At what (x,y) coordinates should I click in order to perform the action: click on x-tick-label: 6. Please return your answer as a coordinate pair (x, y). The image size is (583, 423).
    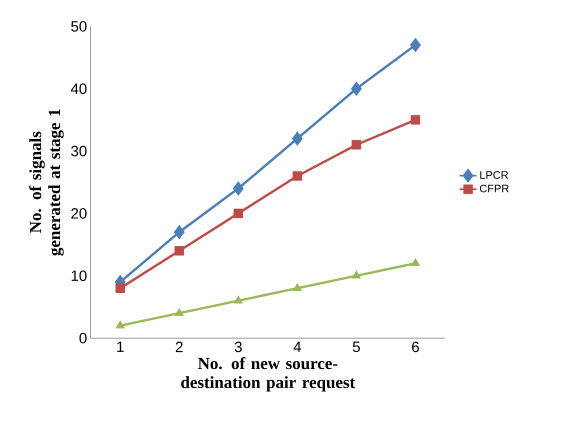
    Looking at the image, I should click on (415, 347).